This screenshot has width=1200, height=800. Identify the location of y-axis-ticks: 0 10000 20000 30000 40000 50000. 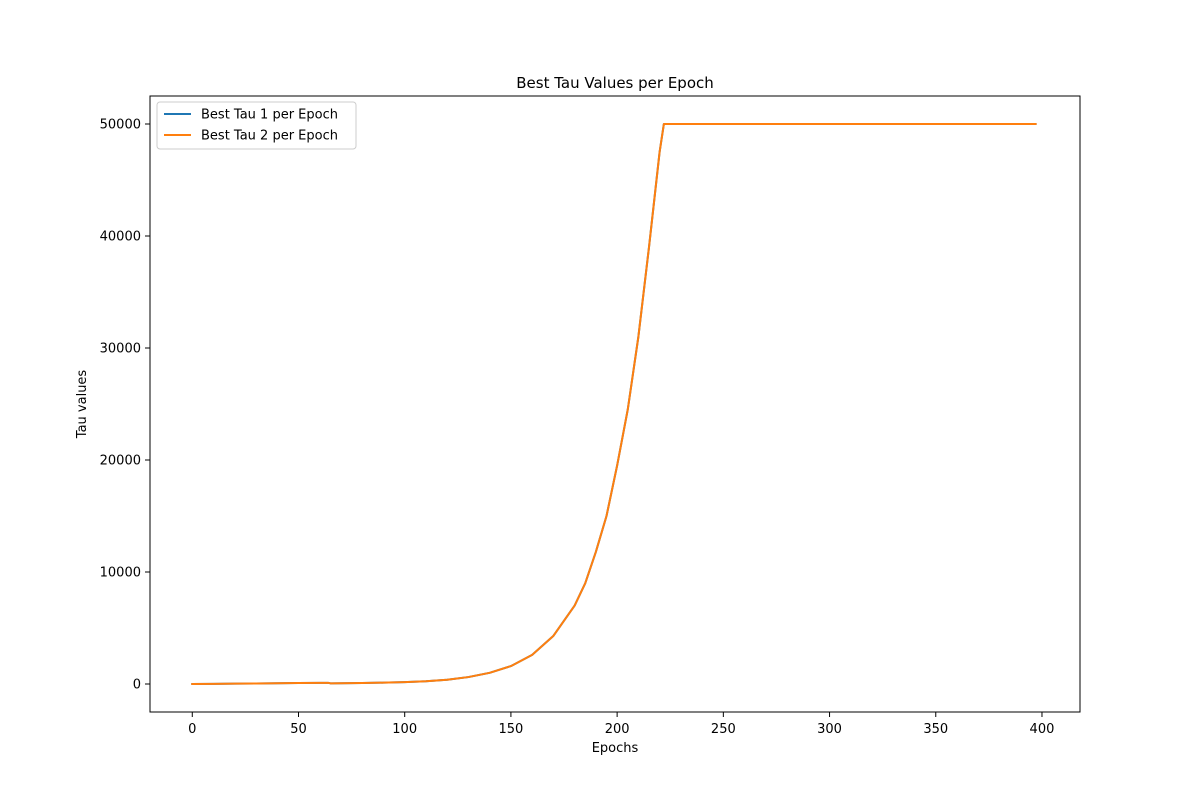
(125, 405).